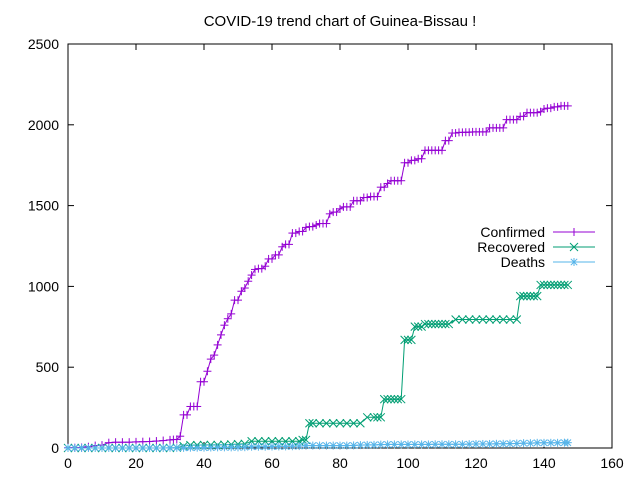 This screenshot has height=480, width=640. What do you see at coordinates (574, 247) in the screenshot?
I see `legend-marker-recovered` at bounding box center [574, 247].